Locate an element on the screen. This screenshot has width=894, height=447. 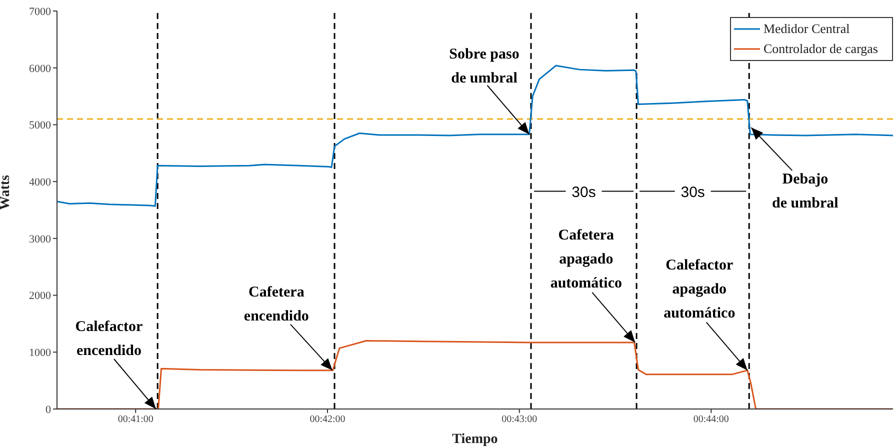
x-tick-label: 00:43:00 is located at coordinates (520, 420).